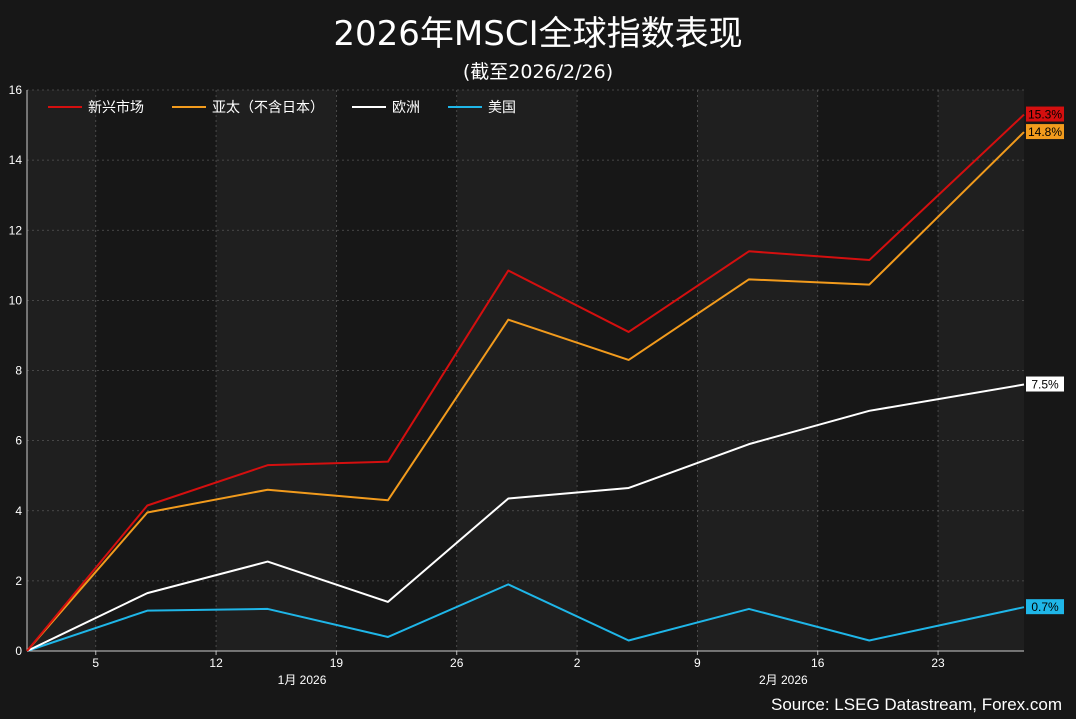  Describe the element at coordinates (216, 663) in the screenshot. I see `x-tick-label: 12` at that location.